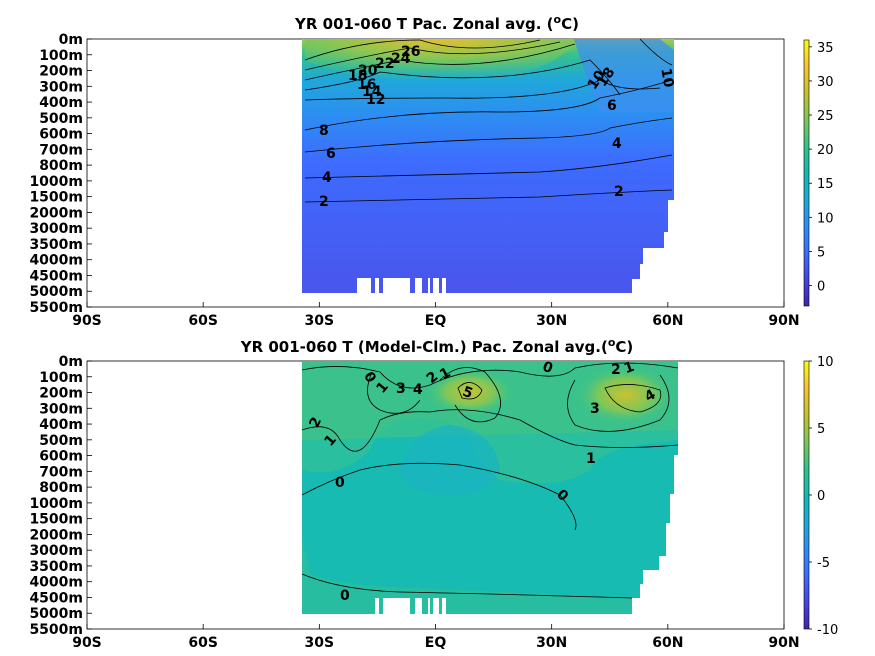  I want to click on panel2-colorbar-ramp, so click(806, 495).